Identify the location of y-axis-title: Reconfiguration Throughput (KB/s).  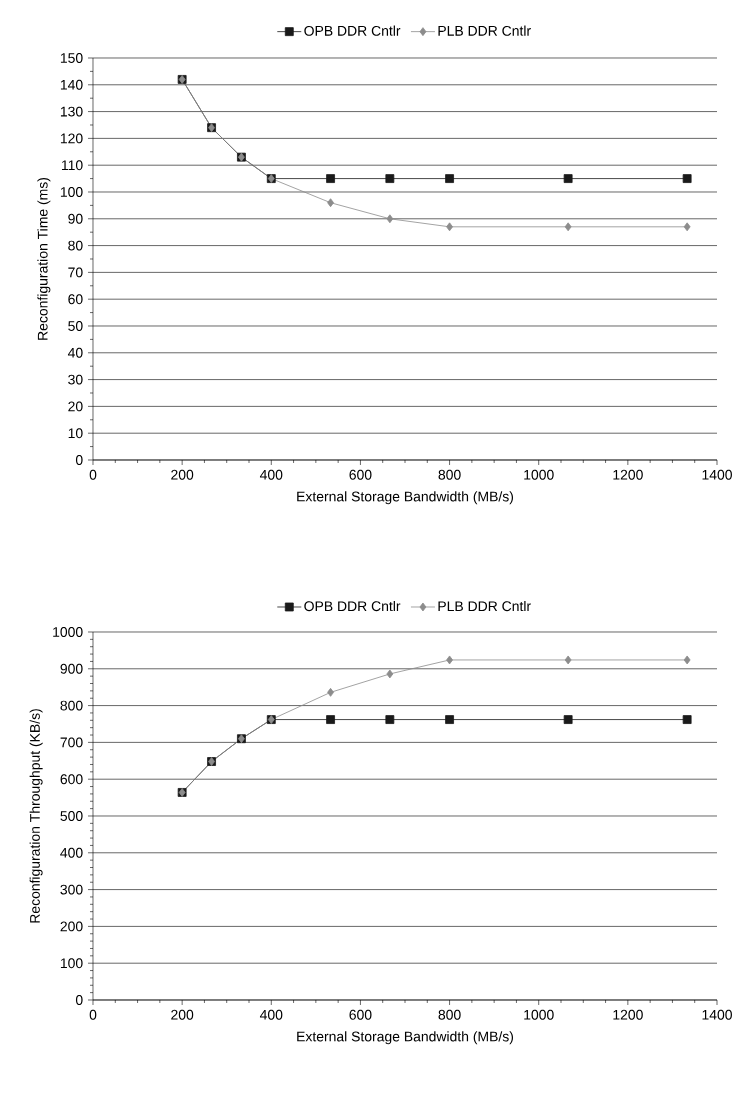
(36, 816).